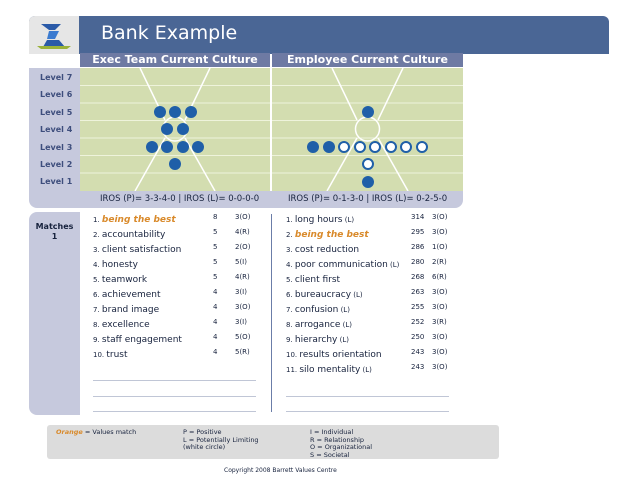 This screenshot has height=478, width=638. What do you see at coordinates (178, 325) in the screenshot?
I see `value-row: 8. excellence 4 3(I)` at bounding box center [178, 325].